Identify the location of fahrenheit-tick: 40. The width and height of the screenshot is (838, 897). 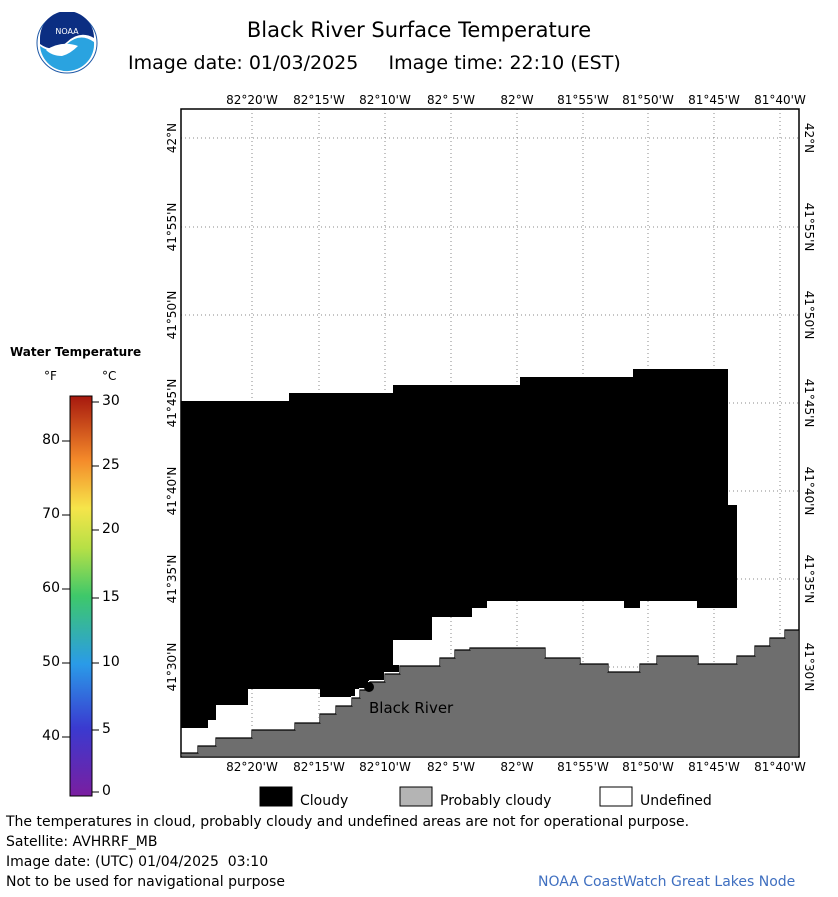
(51, 736).